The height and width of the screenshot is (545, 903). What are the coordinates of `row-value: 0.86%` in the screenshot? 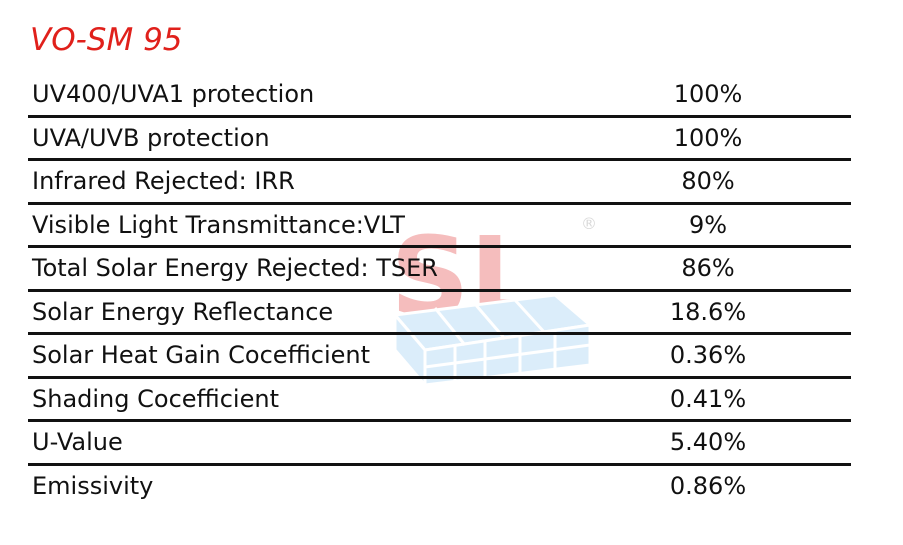 It's located at (708, 485).